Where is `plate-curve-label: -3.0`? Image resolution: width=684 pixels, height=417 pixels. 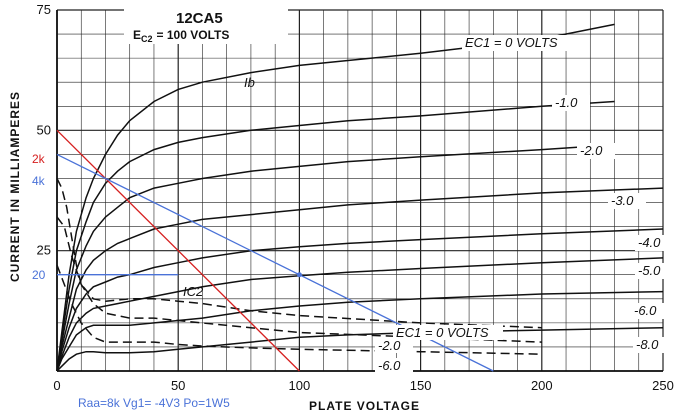 plate-curve-label: -3.0 is located at coordinates (622, 200).